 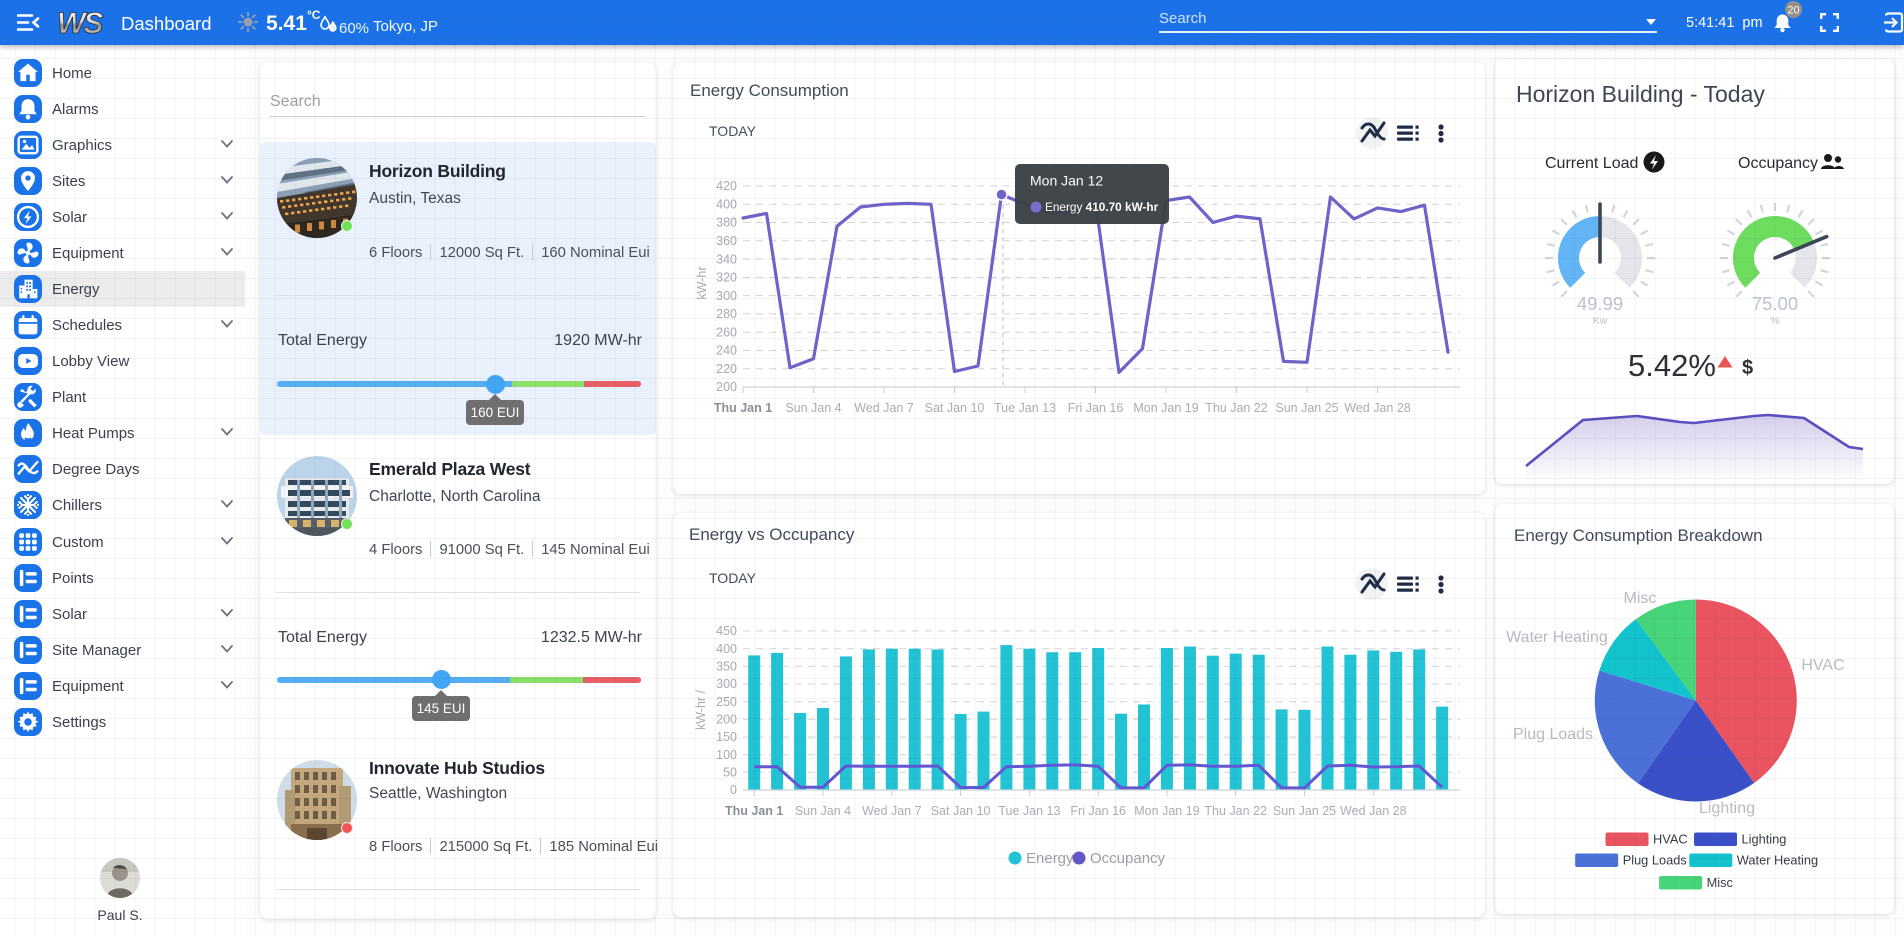 I want to click on svg-text: 150, so click(x=726, y=737).